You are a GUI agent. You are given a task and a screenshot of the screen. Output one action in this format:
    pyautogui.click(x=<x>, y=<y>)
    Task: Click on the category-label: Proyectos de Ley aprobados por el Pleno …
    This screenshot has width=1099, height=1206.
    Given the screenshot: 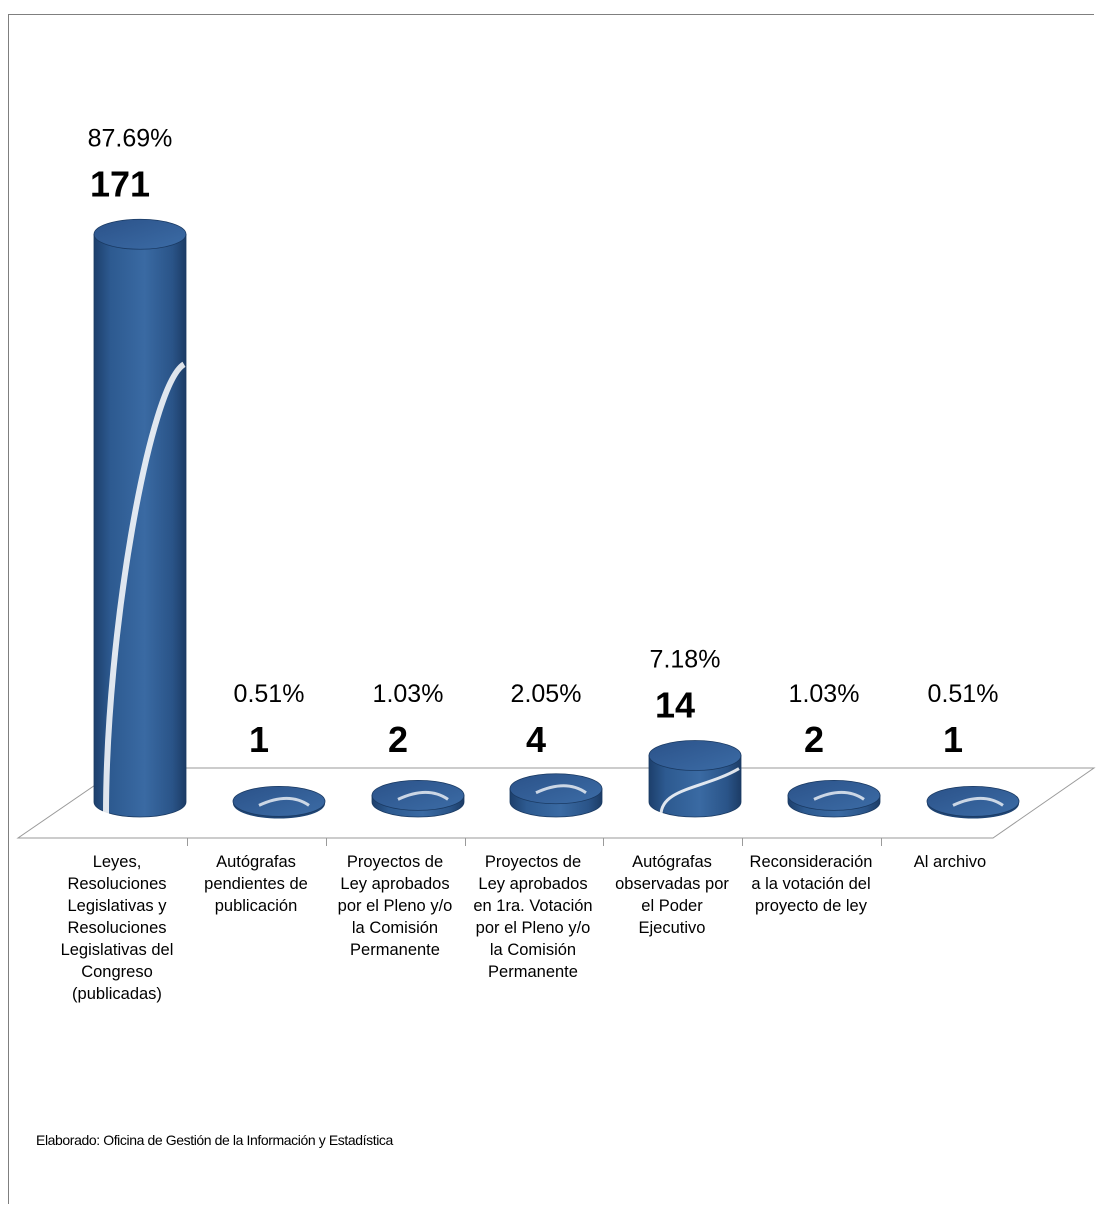 What is the action you would take?
    pyautogui.click(x=395, y=906)
    